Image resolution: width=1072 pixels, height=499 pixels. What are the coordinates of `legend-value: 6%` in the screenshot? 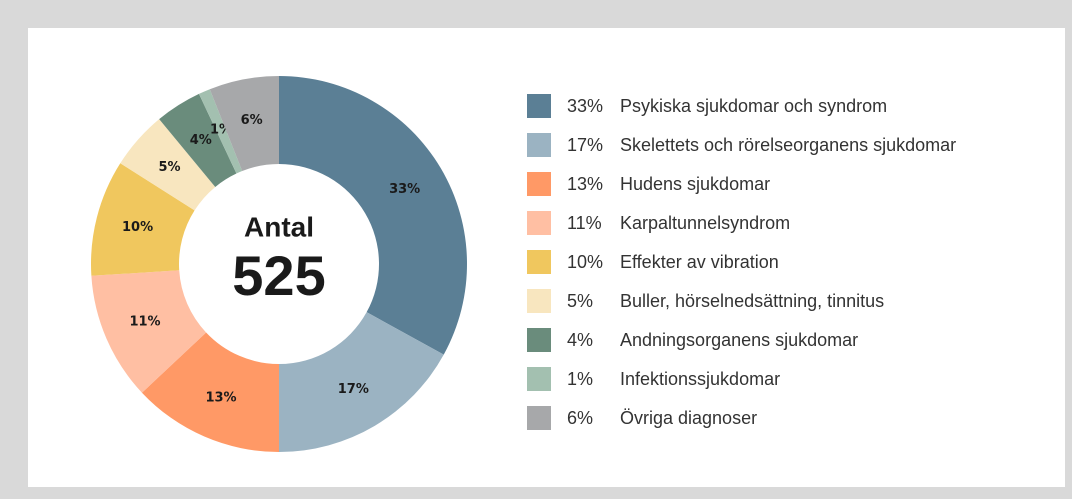 It's located at (580, 418).